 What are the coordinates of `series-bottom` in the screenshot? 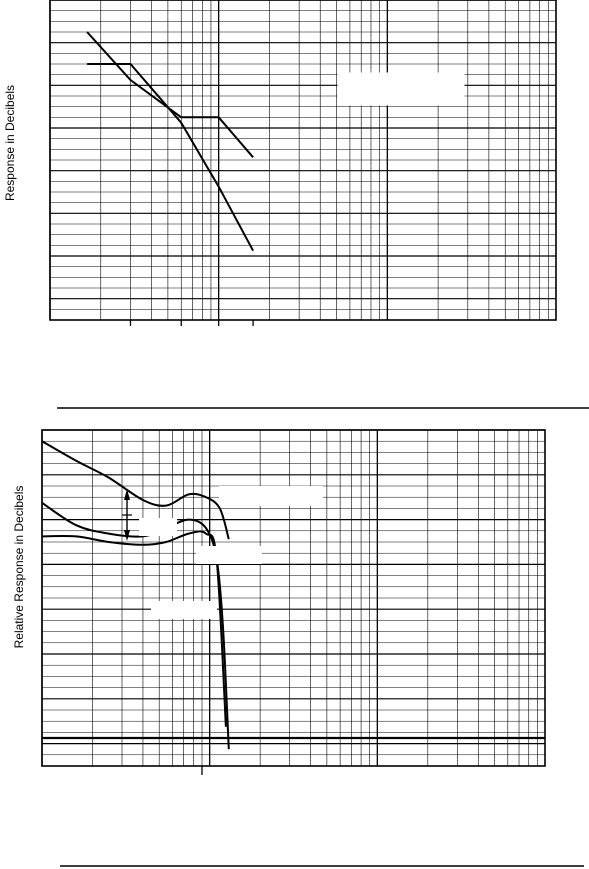 It's located at (135, 595).